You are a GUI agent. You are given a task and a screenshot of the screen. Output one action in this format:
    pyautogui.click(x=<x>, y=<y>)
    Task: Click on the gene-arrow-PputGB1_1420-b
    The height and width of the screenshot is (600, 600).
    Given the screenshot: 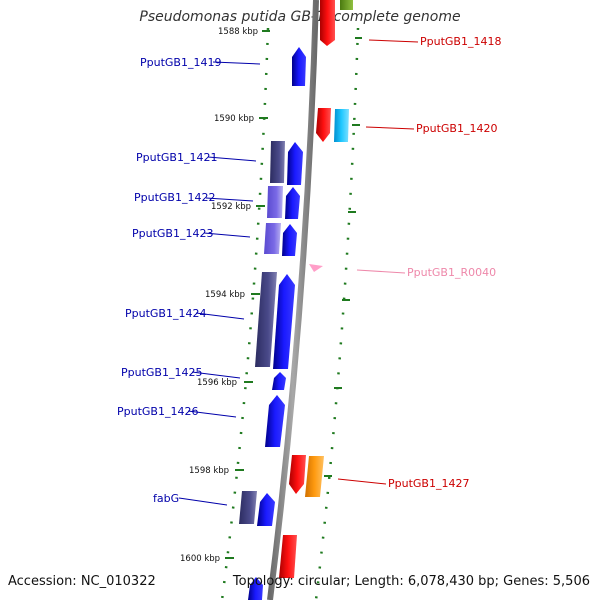 What is the action you would take?
    pyautogui.click(x=341, y=125)
    